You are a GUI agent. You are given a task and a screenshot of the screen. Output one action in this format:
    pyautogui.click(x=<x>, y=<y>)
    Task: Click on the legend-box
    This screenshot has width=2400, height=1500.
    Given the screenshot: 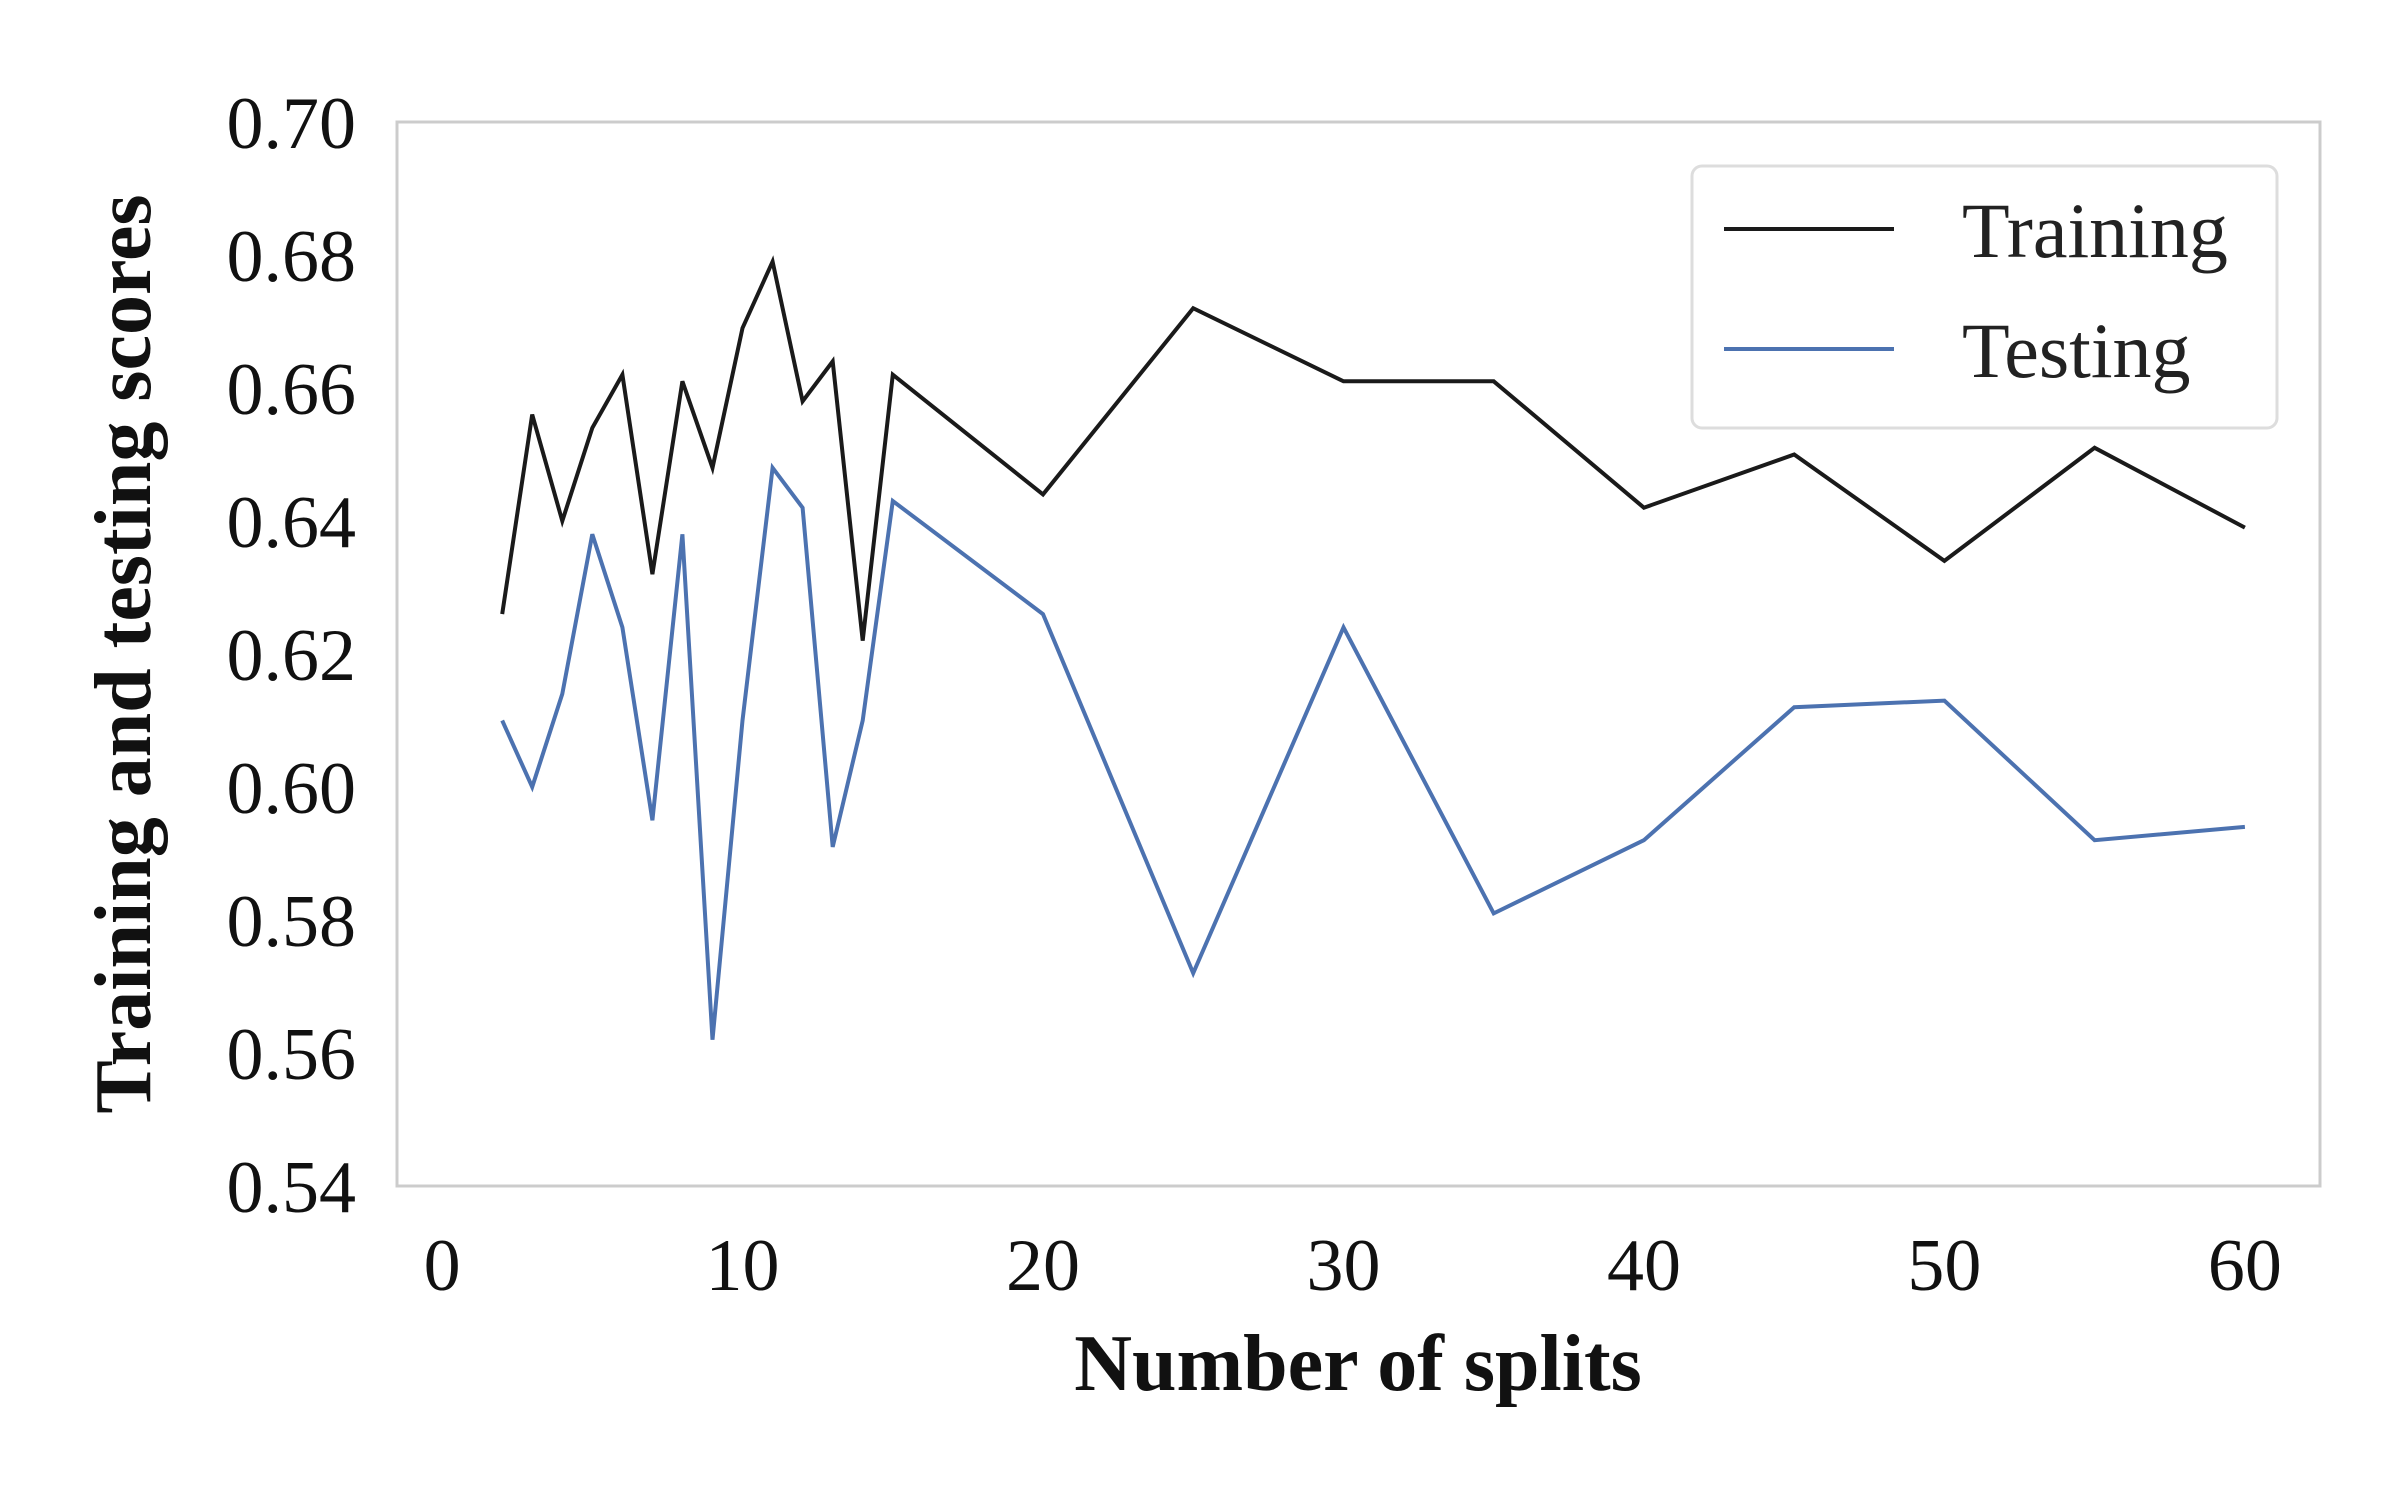 What is the action you would take?
    pyautogui.click(x=1984, y=297)
    